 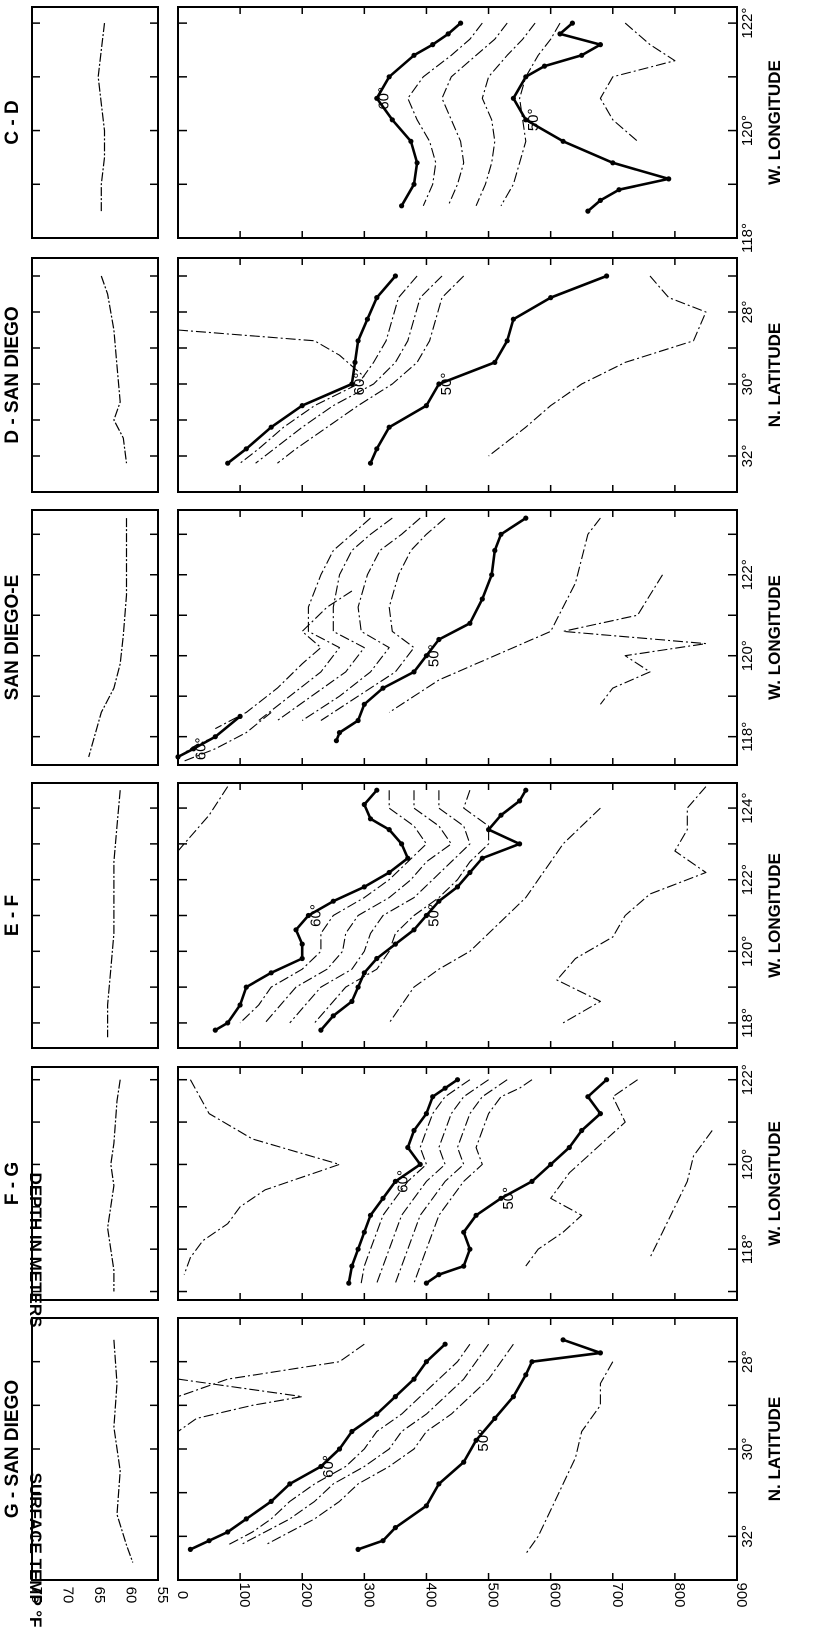 I want to click on surface-temp-tick-label: 60, so click(x=131, y=1595).